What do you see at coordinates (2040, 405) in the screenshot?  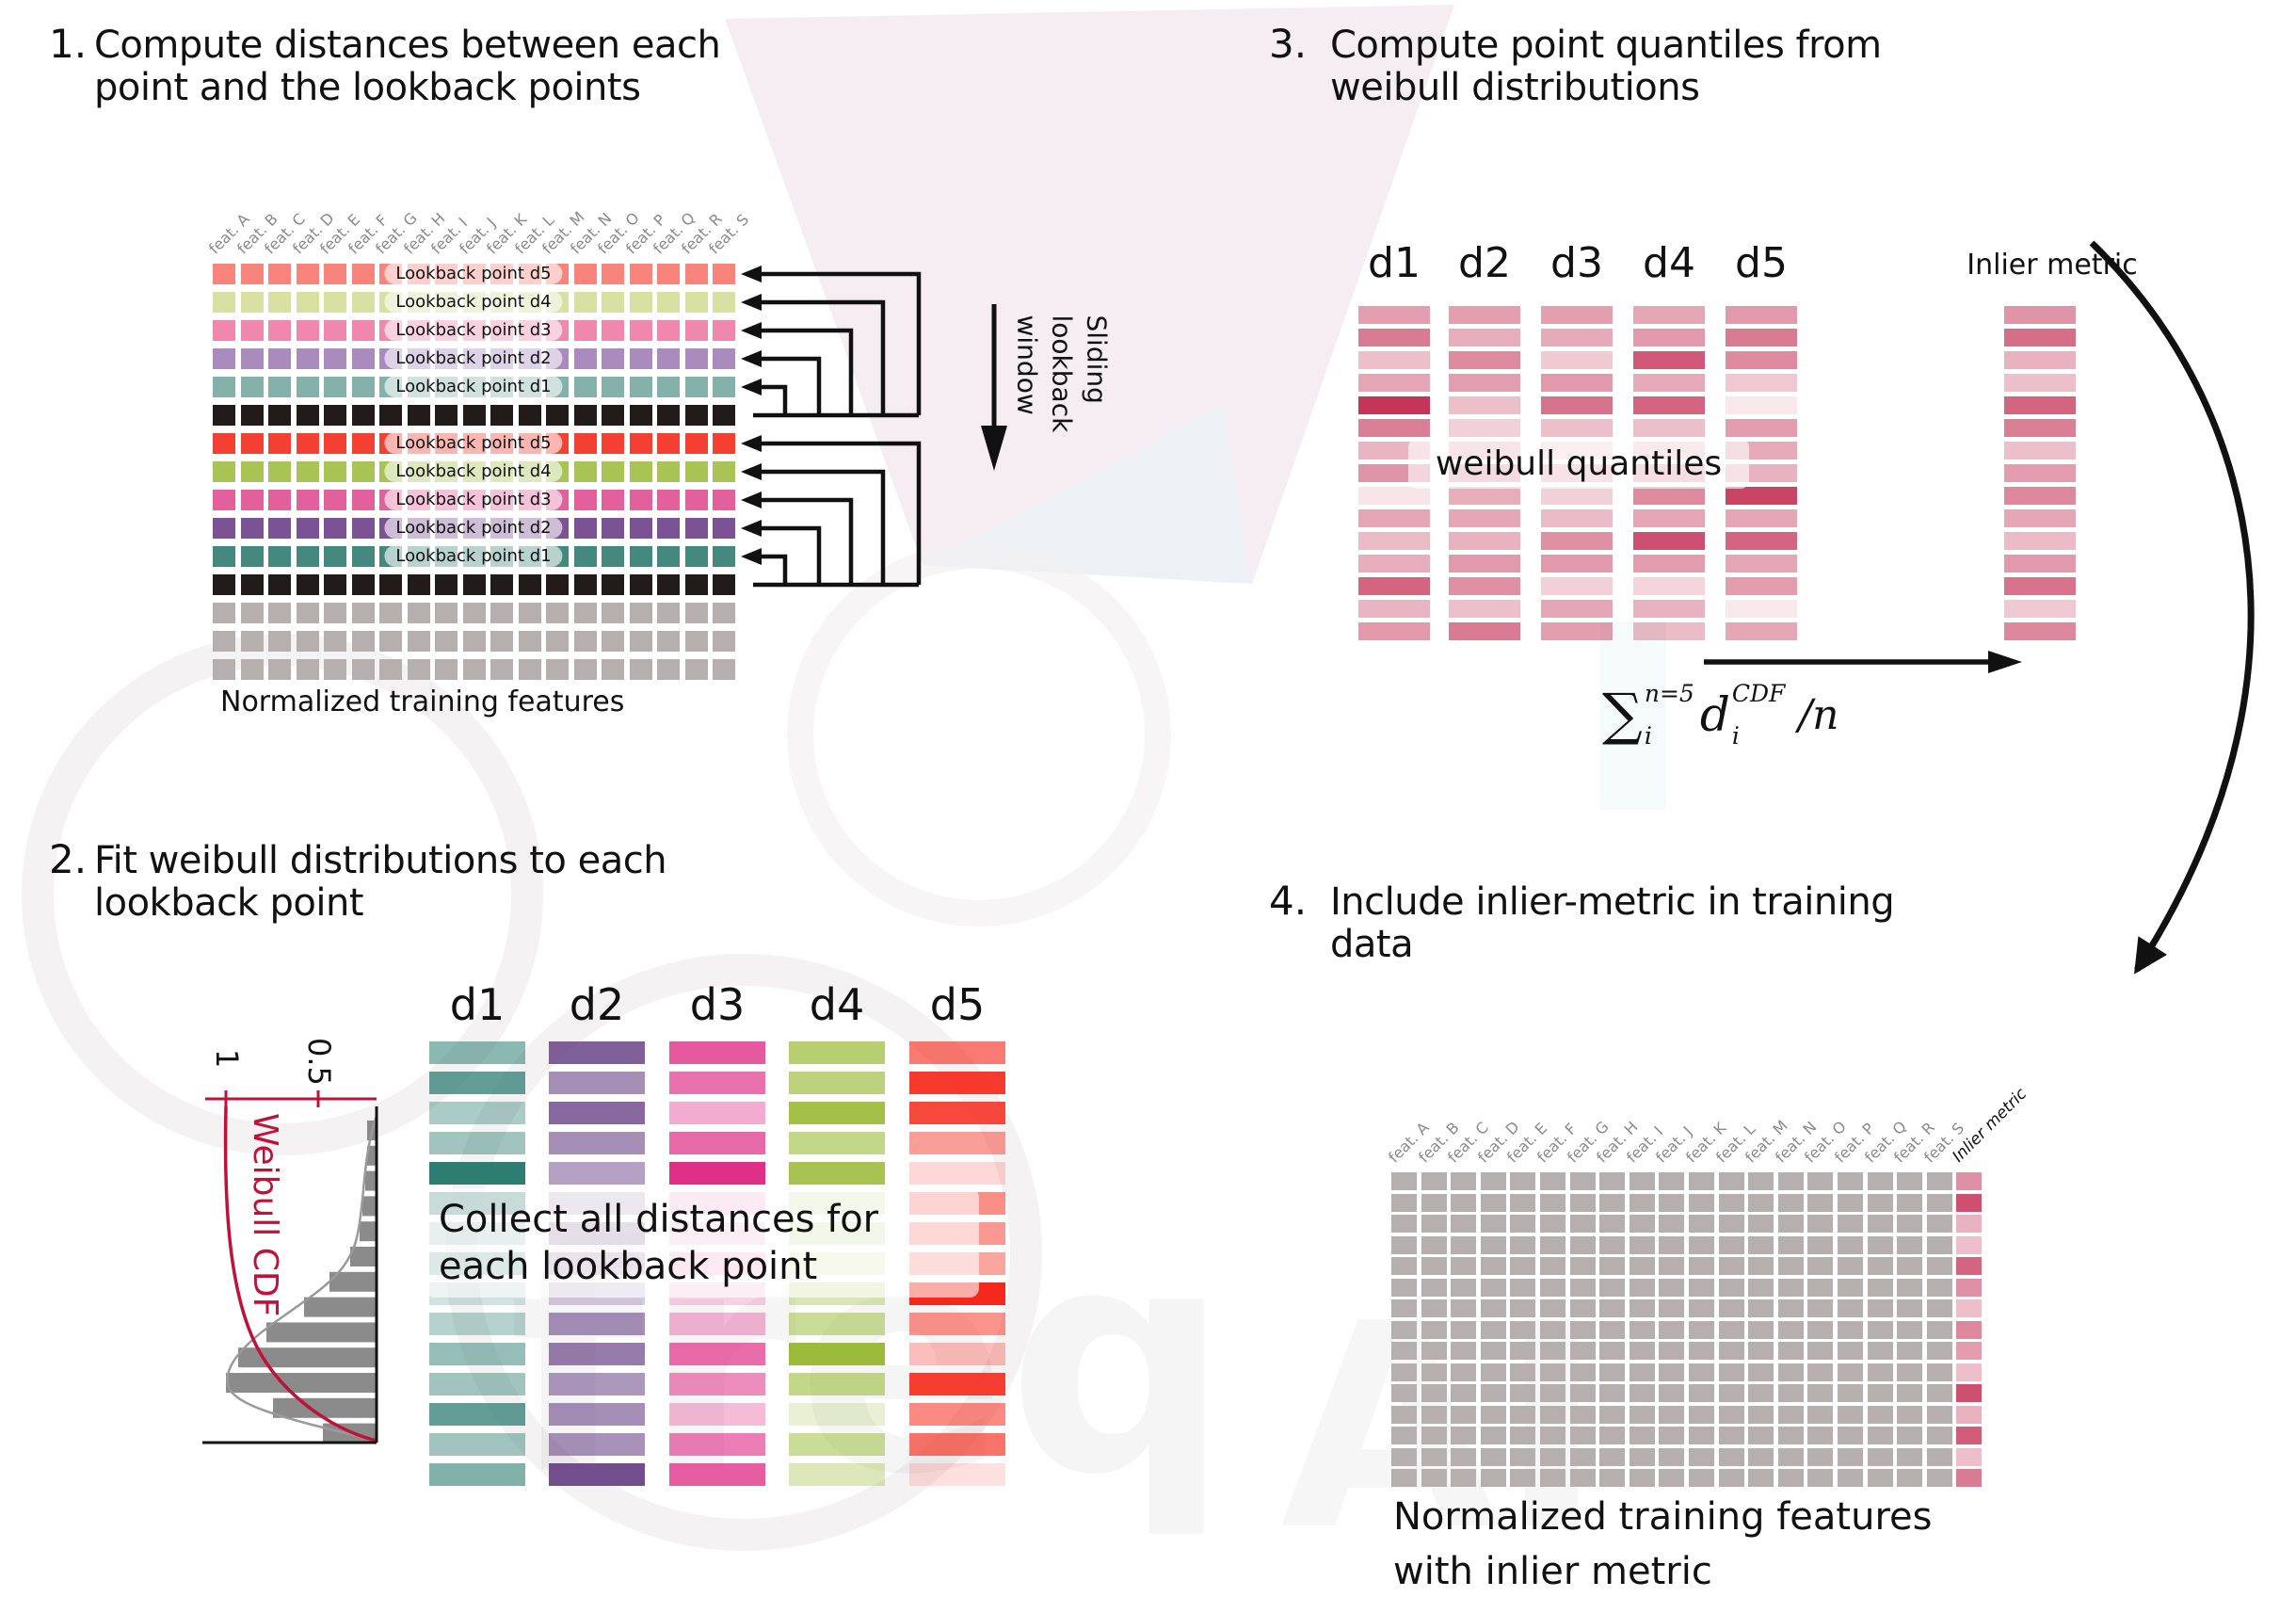 I see `inlier-metric-bar` at bounding box center [2040, 405].